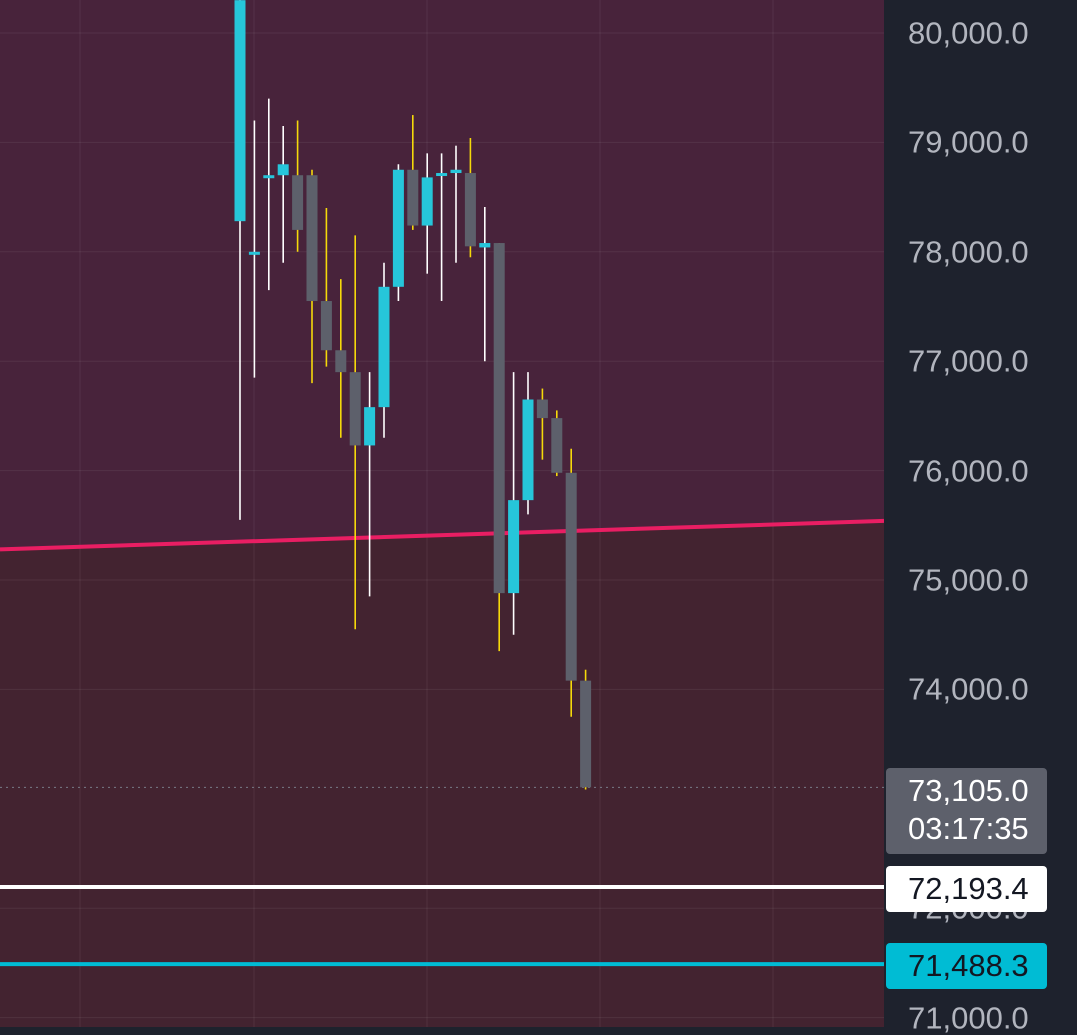 This screenshot has height=1035, width=1077. I want to click on price-tick-label: 79,000.0, so click(968, 142).